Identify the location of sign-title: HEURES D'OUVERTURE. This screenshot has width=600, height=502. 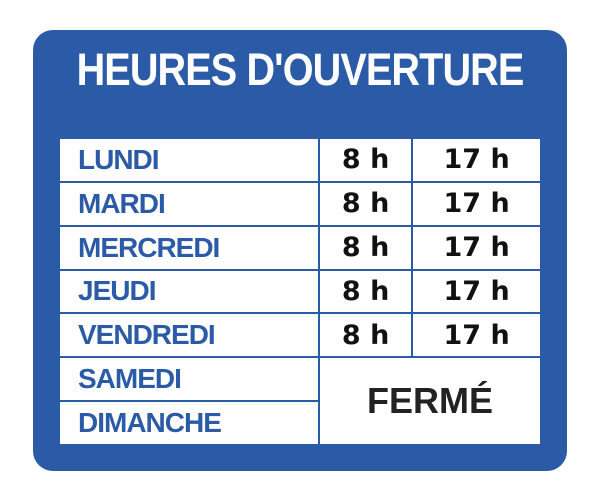
(300, 69).